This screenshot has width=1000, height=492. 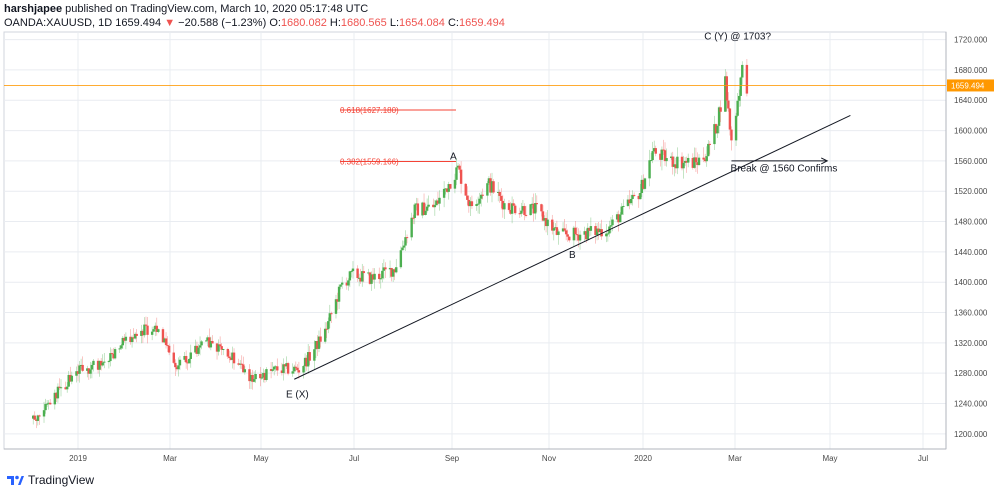 I want to click on price-axis-label: 1680.000, so click(x=971, y=70).